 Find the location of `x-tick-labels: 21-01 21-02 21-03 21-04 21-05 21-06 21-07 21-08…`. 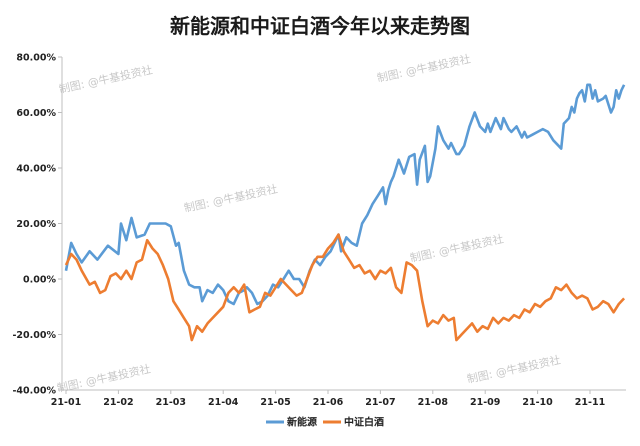

x-tick-labels: 21-01 21-02 21-03 21-04 21-05 21-06 21-07 21-08… is located at coordinates (328, 399).